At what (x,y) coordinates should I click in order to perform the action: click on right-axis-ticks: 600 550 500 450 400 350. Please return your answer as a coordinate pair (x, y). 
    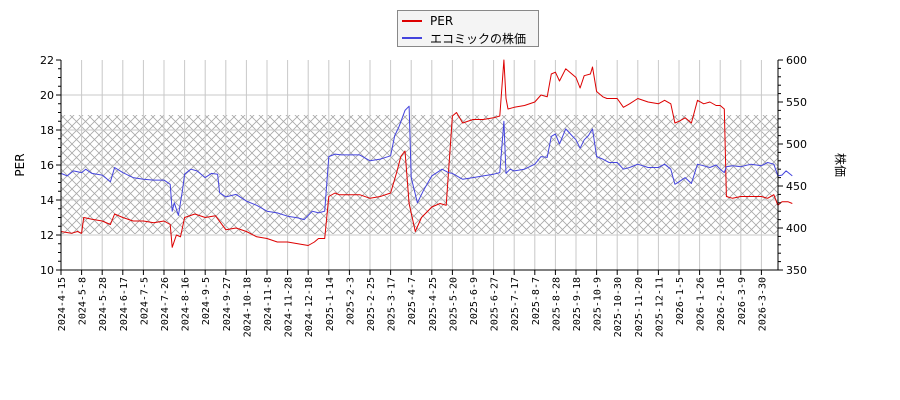
    Looking at the image, I should click on (792, 165).